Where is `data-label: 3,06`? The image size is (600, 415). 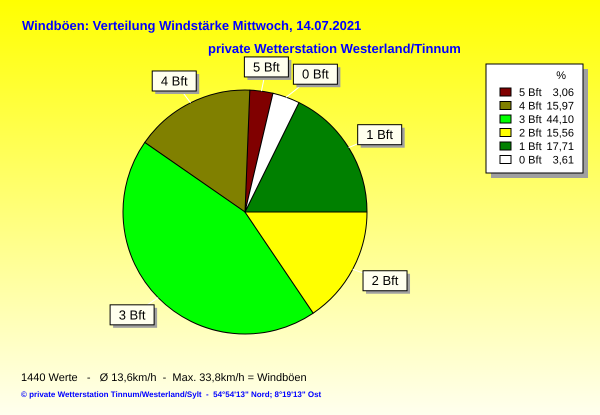 data-label: 3,06 is located at coordinates (563, 93).